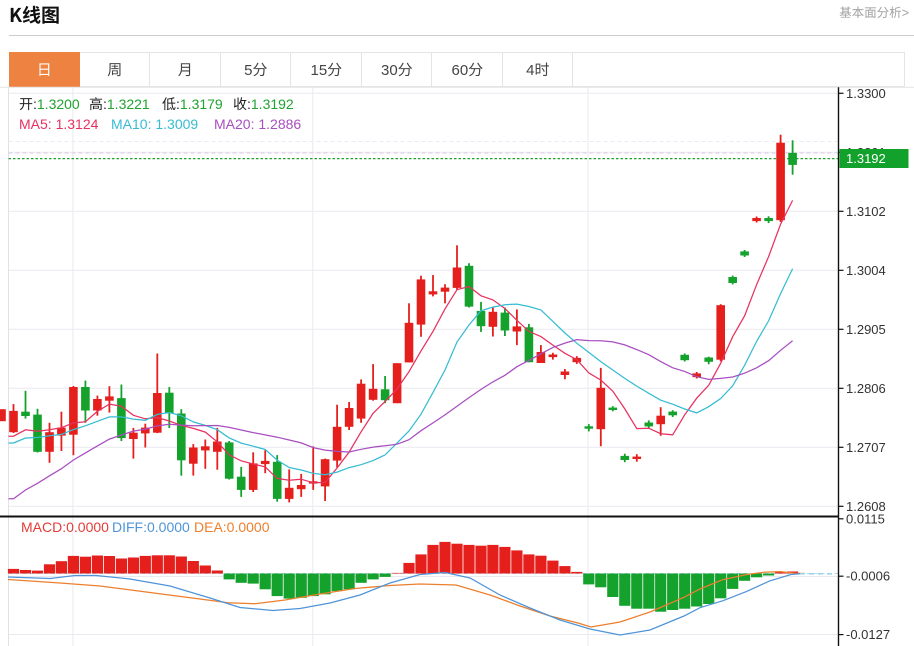 The image size is (914, 646). What do you see at coordinates (270, 104) in the screenshot?
I see `svg-text: :1.3192` at bounding box center [270, 104].